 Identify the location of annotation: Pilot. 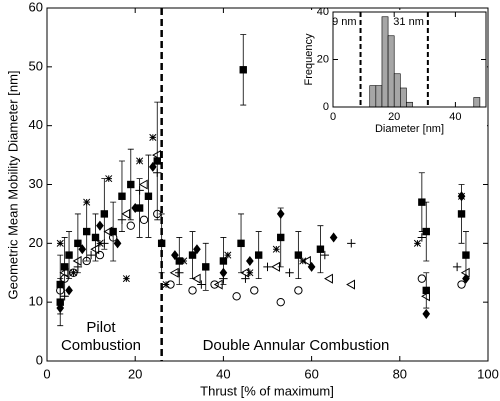
(101, 327).